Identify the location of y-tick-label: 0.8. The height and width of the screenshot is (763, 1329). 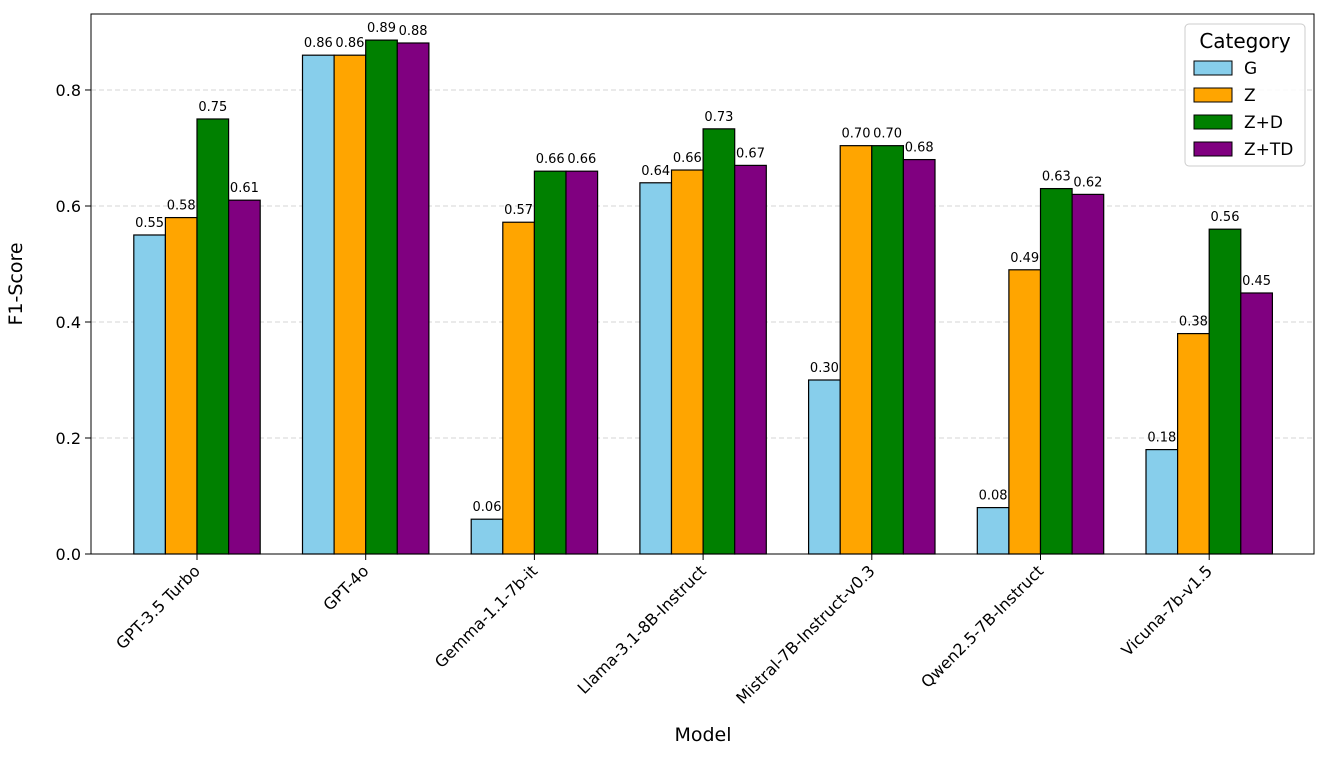
(68, 90).